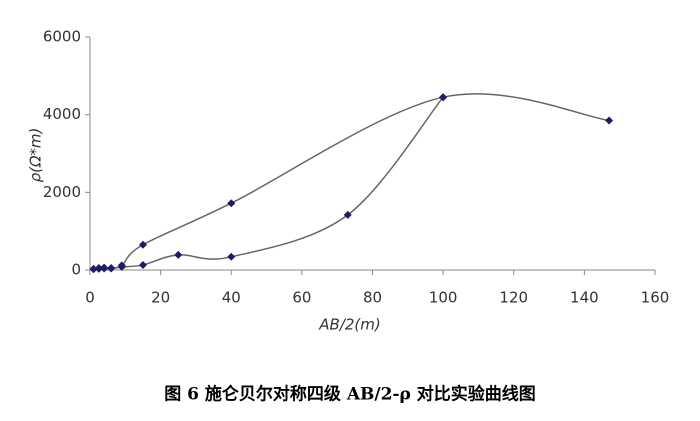  Describe the element at coordinates (231, 298) in the screenshot. I see `x-tick-label: 40` at that location.